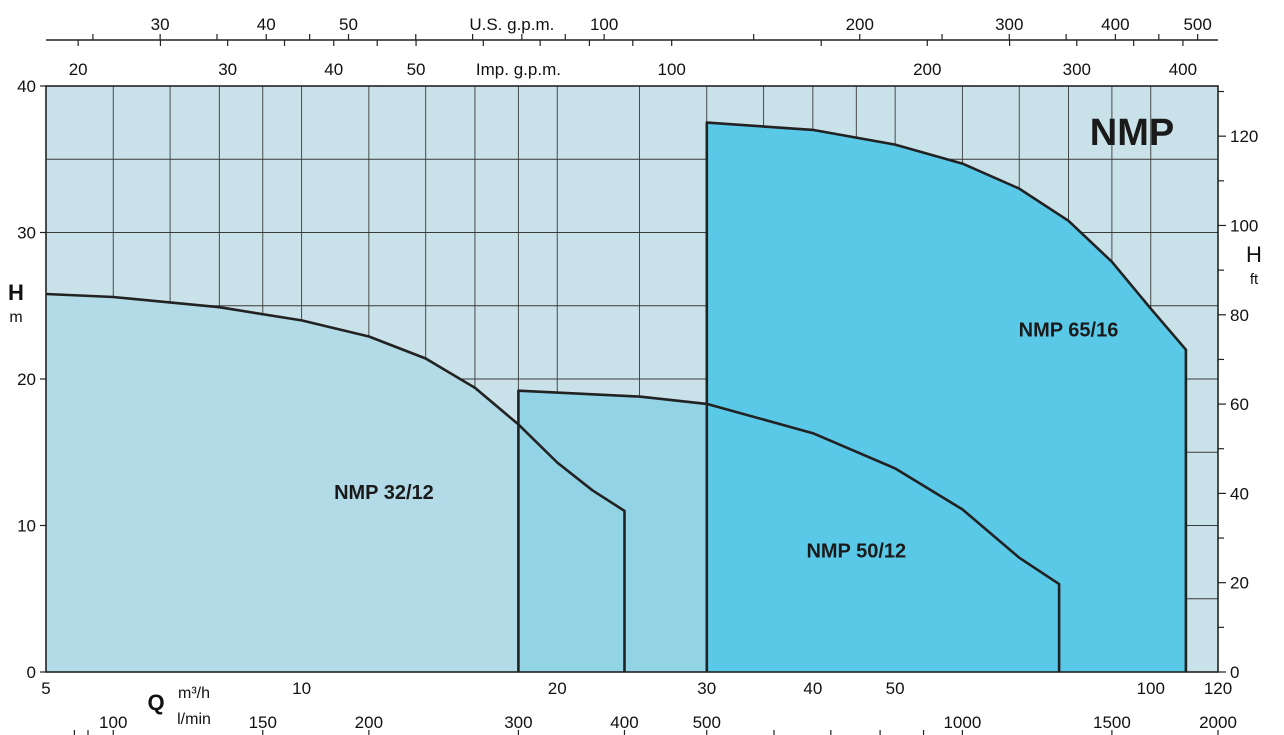 The width and height of the screenshot is (1284, 735). Describe the element at coordinates (1239, 404) in the screenshot. I see `y-right-tick-label: 60` at that location.